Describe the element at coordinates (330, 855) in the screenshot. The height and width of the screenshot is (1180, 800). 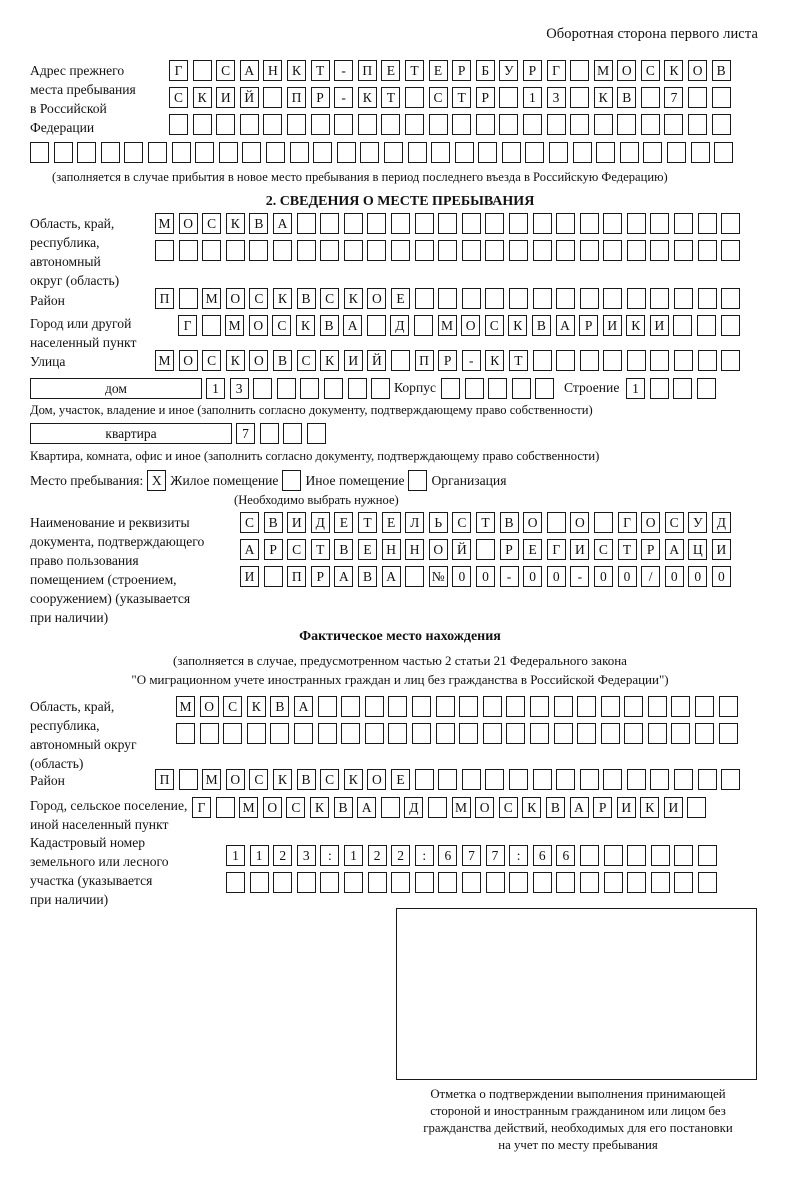
I see `char-cell: :` at that location.